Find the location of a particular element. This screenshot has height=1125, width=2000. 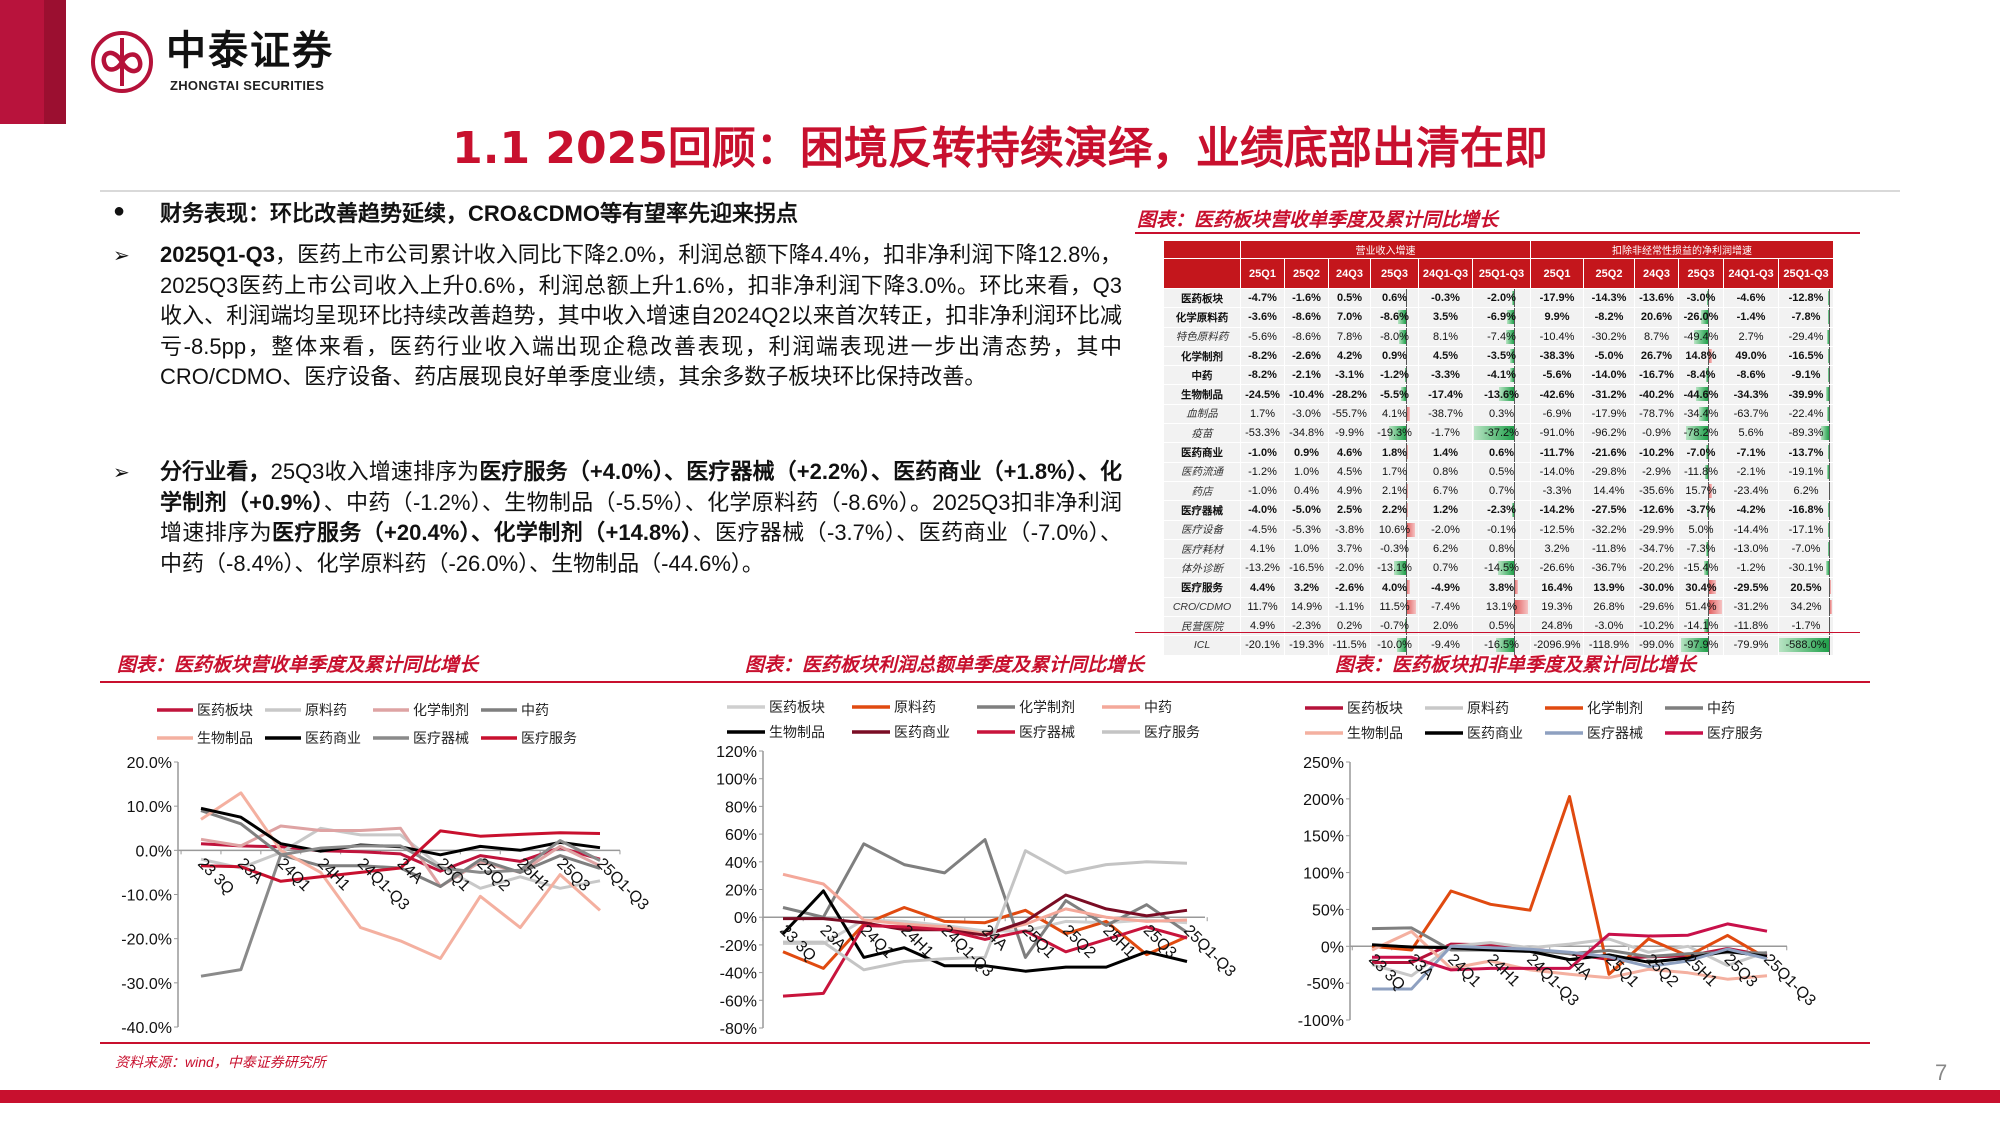

cell-value: -20.1% is located at coordinates (1262, 645).